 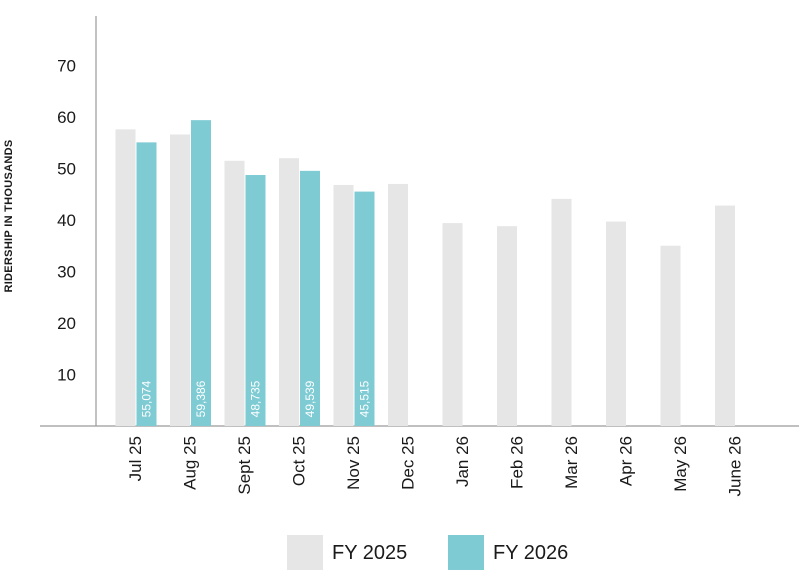 I want to click on x-tick-label: May 26, so click(x=680, y=464).